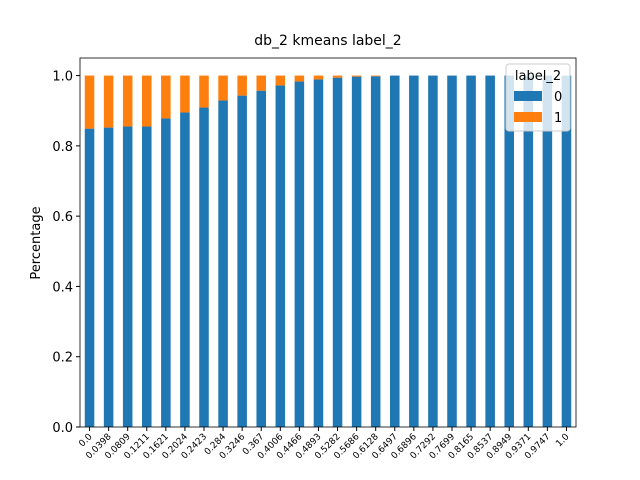 Image resolution: width=640 pixels, height=480 pixels. What do you see at coordinates (558, 97) in the screenshot?
I see `legend-label: 0` at bounding box center [558, 97].